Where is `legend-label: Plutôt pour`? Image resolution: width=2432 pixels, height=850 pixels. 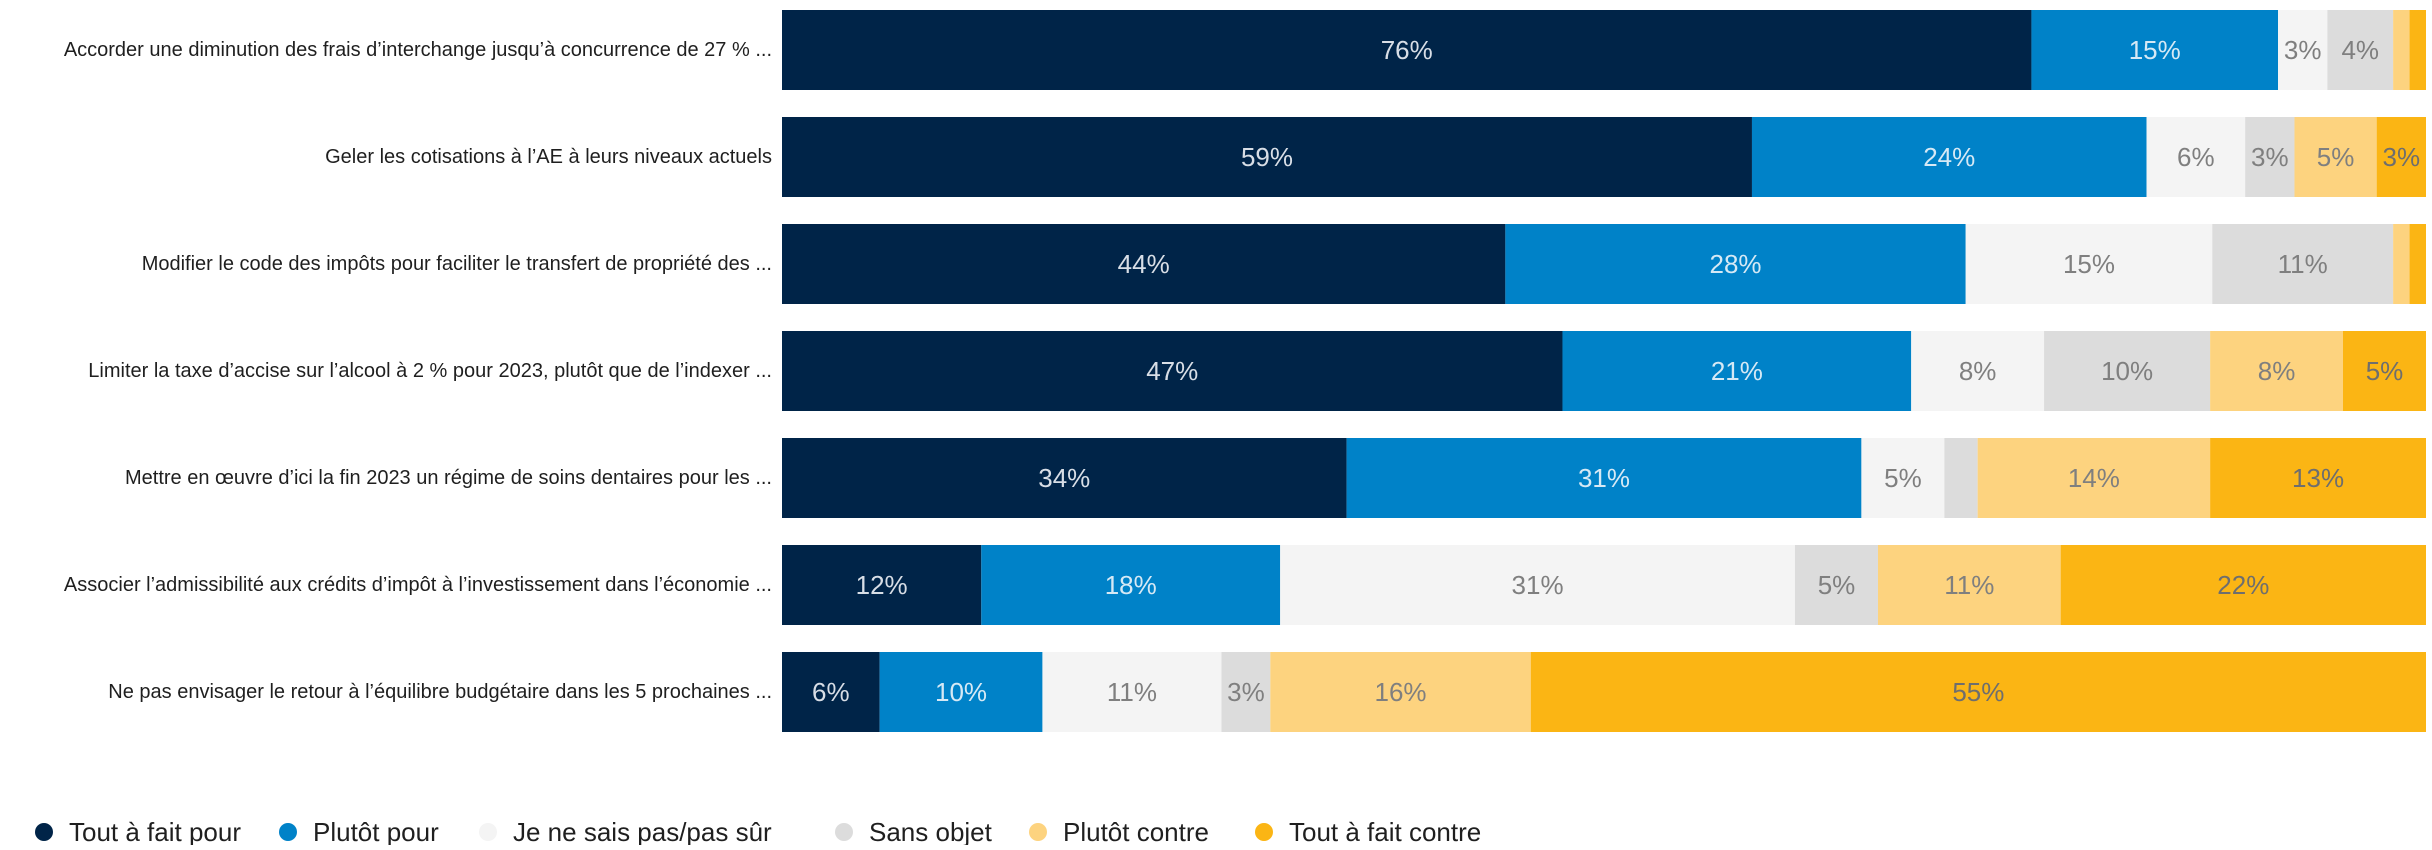 legend-label: Plutôt pour is located at coordinates (376, 831).